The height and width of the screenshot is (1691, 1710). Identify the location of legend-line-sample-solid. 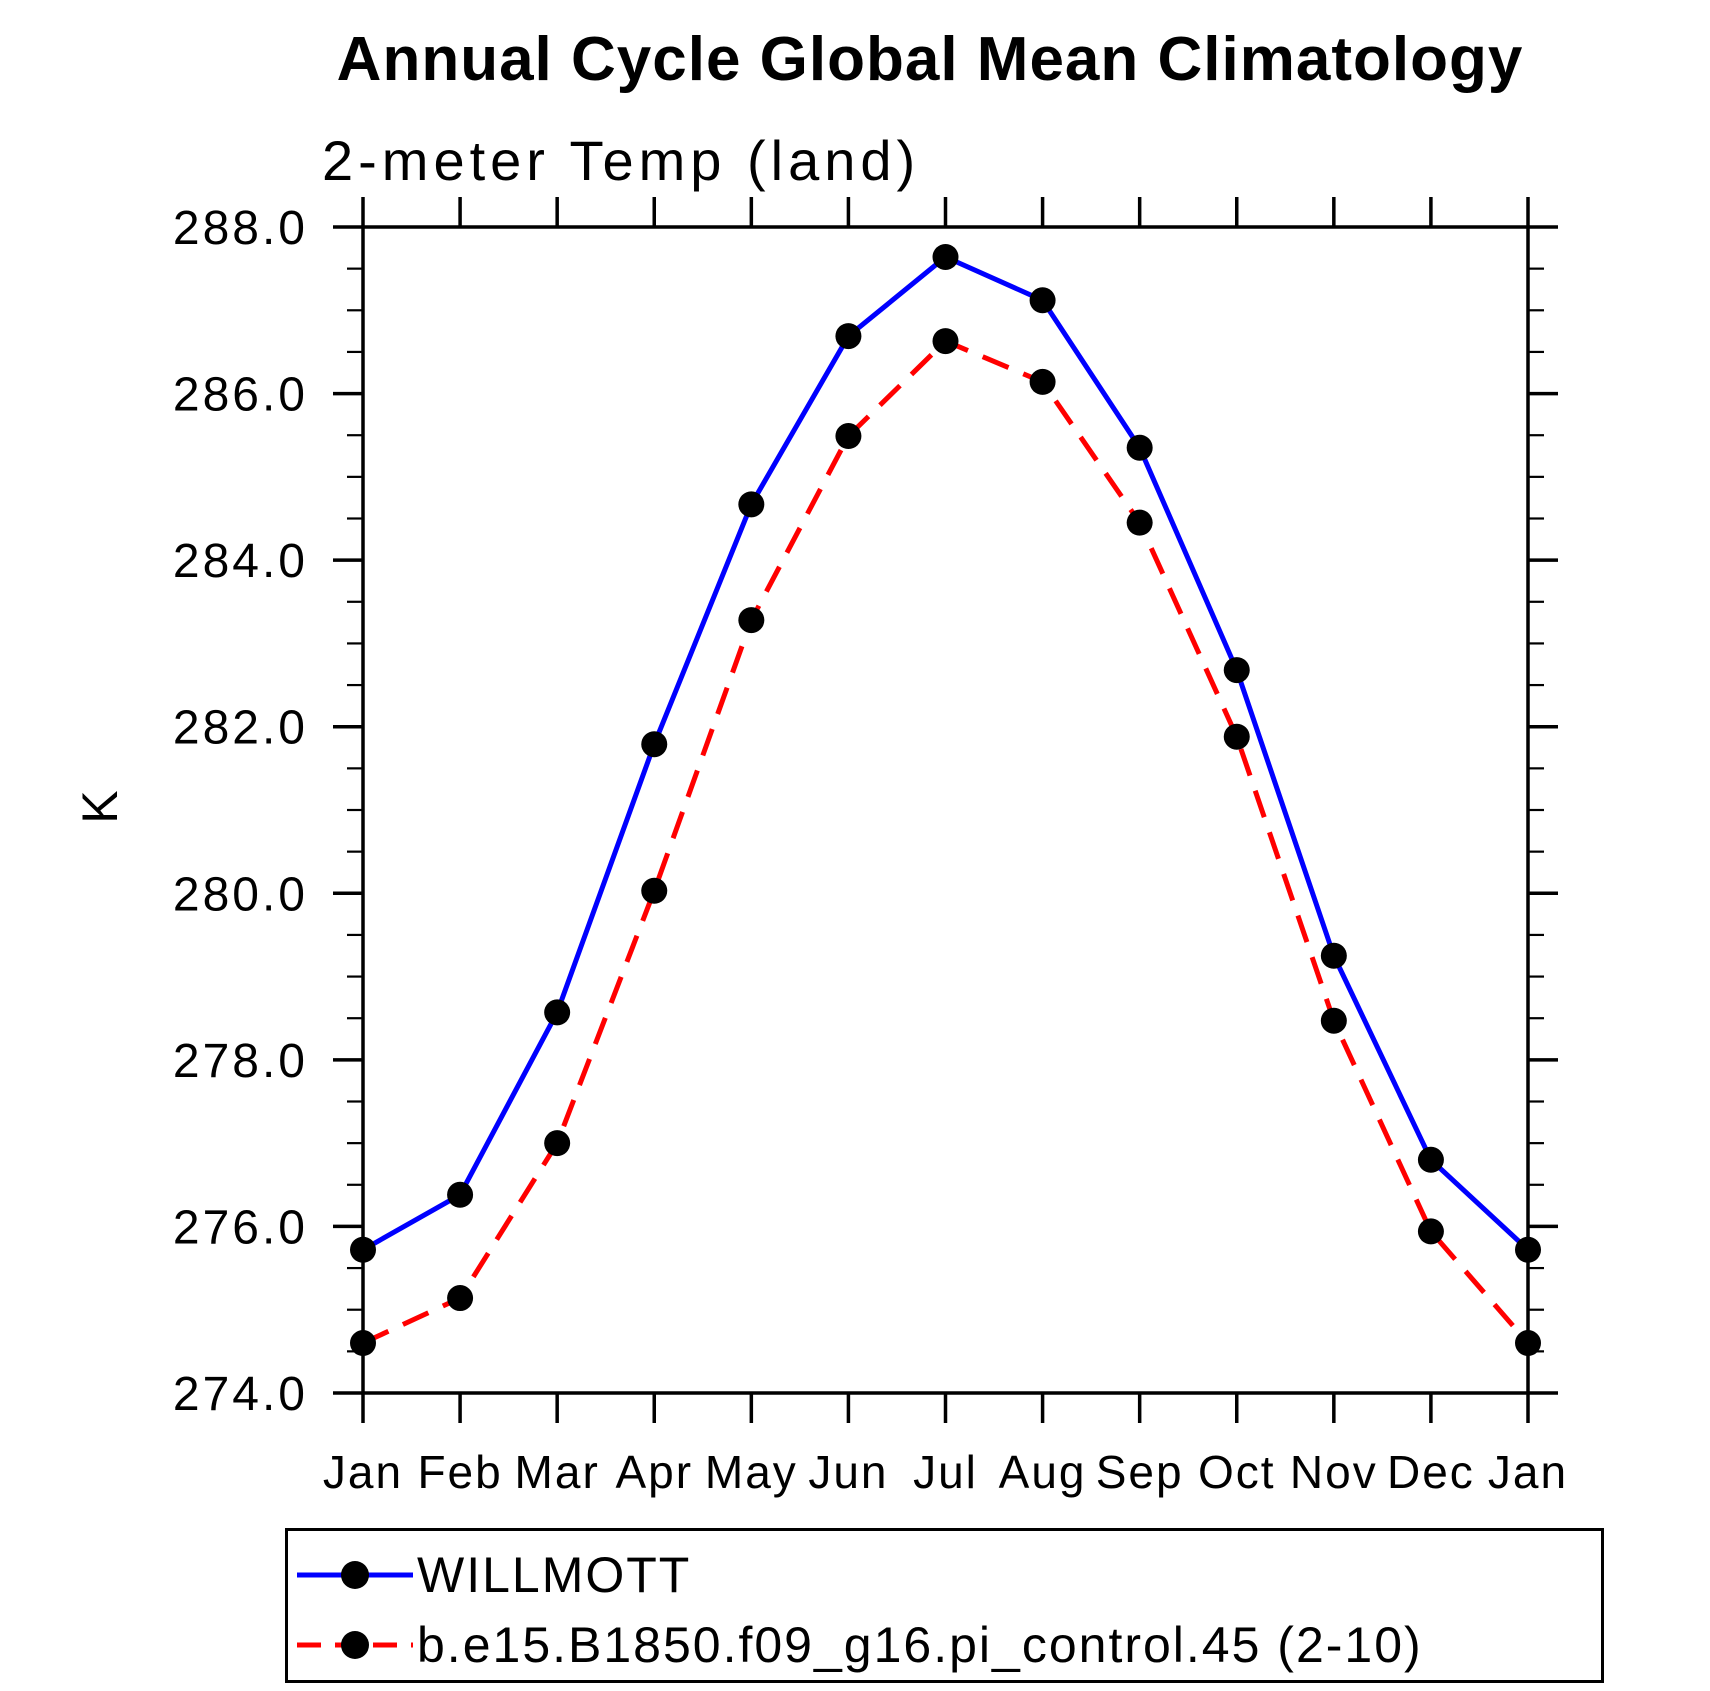
(355, 1575).